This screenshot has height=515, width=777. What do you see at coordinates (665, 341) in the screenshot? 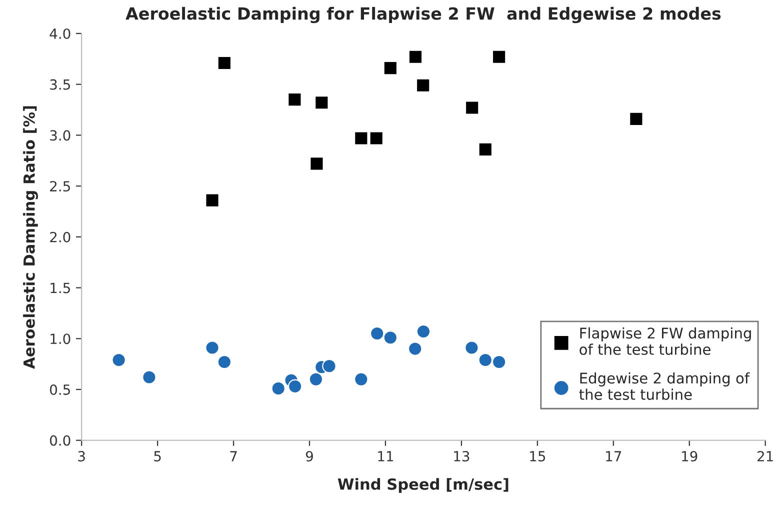
I see `legend-label: Flapwise 2 FW damping of the test turbine` at bounding box center [665, 341].